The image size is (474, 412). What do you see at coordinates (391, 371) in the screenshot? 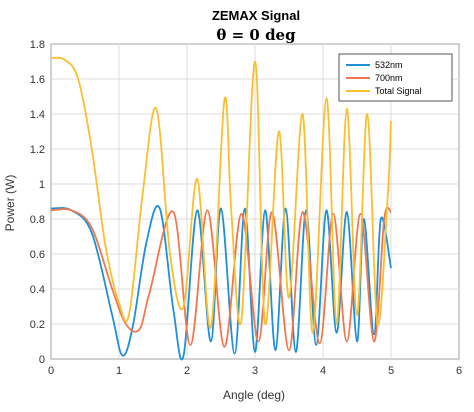
I see `x-tick-label: 5` at bounding box center [391, 371].